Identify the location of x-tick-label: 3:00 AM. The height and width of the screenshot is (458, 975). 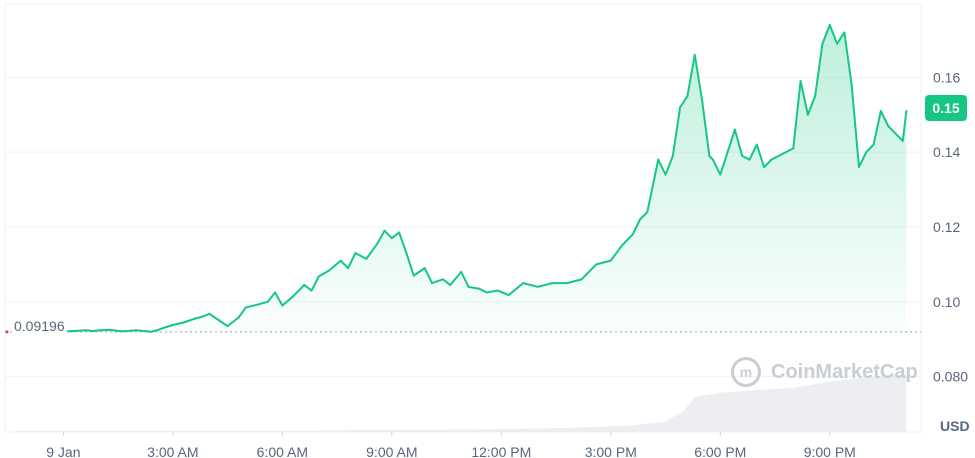
(172, 451).